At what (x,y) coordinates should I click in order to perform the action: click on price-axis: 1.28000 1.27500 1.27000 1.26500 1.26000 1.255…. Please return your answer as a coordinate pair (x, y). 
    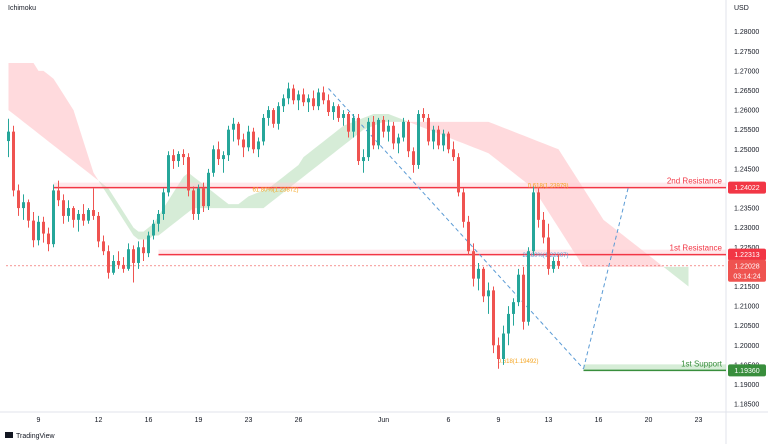
    Looking at the image, I should click on (746, 218).